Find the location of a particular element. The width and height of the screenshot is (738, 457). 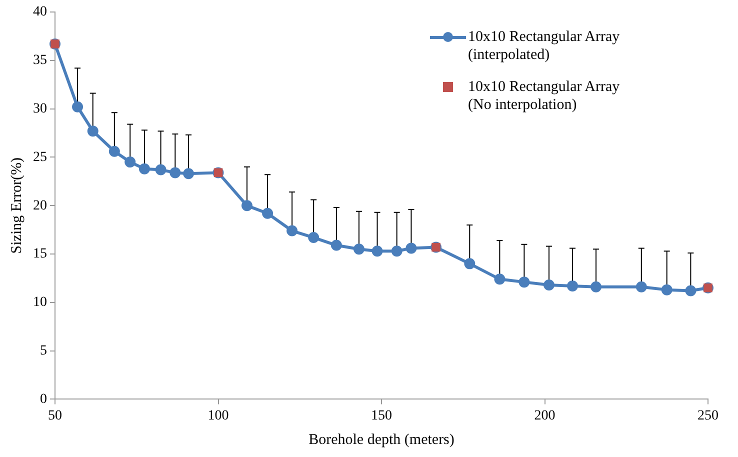

y-tick-label: 15 is located at coordinates (40, 254).